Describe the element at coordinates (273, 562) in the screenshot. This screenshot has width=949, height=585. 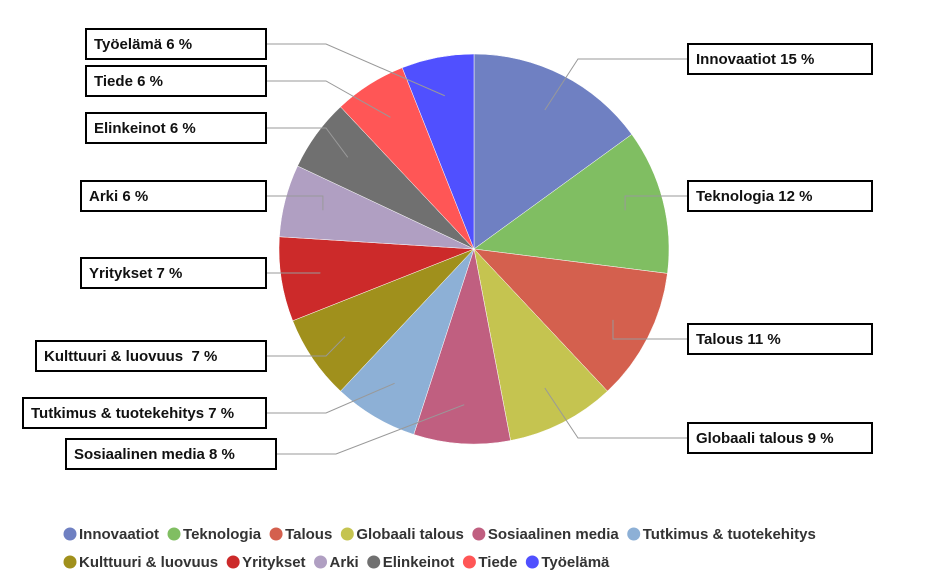
I see `legend-label: Yritykset` at that location.